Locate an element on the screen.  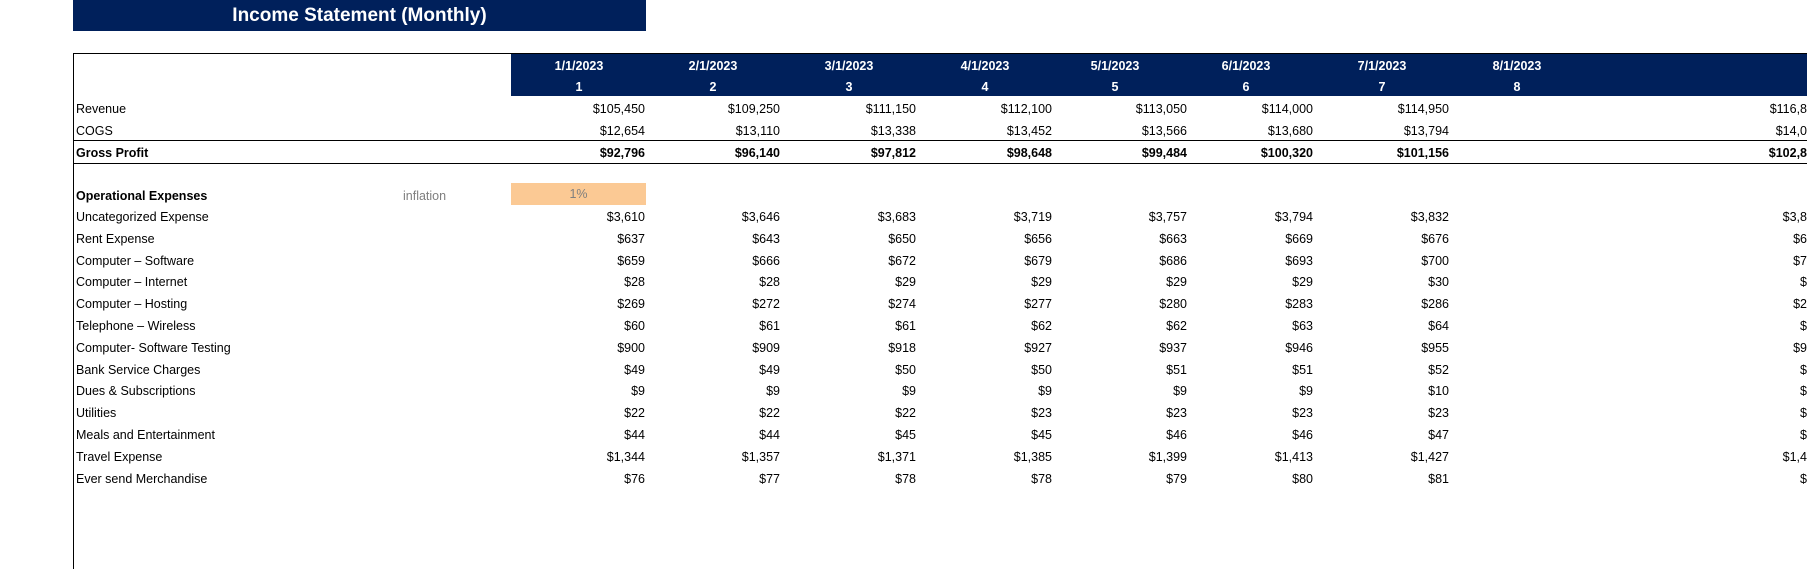
value-cell: $679 is located at coordinates (1038, 260).